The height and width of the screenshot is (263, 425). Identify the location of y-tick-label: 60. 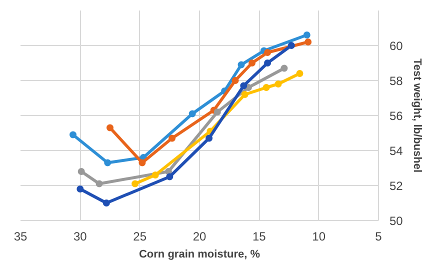
(397, 46).